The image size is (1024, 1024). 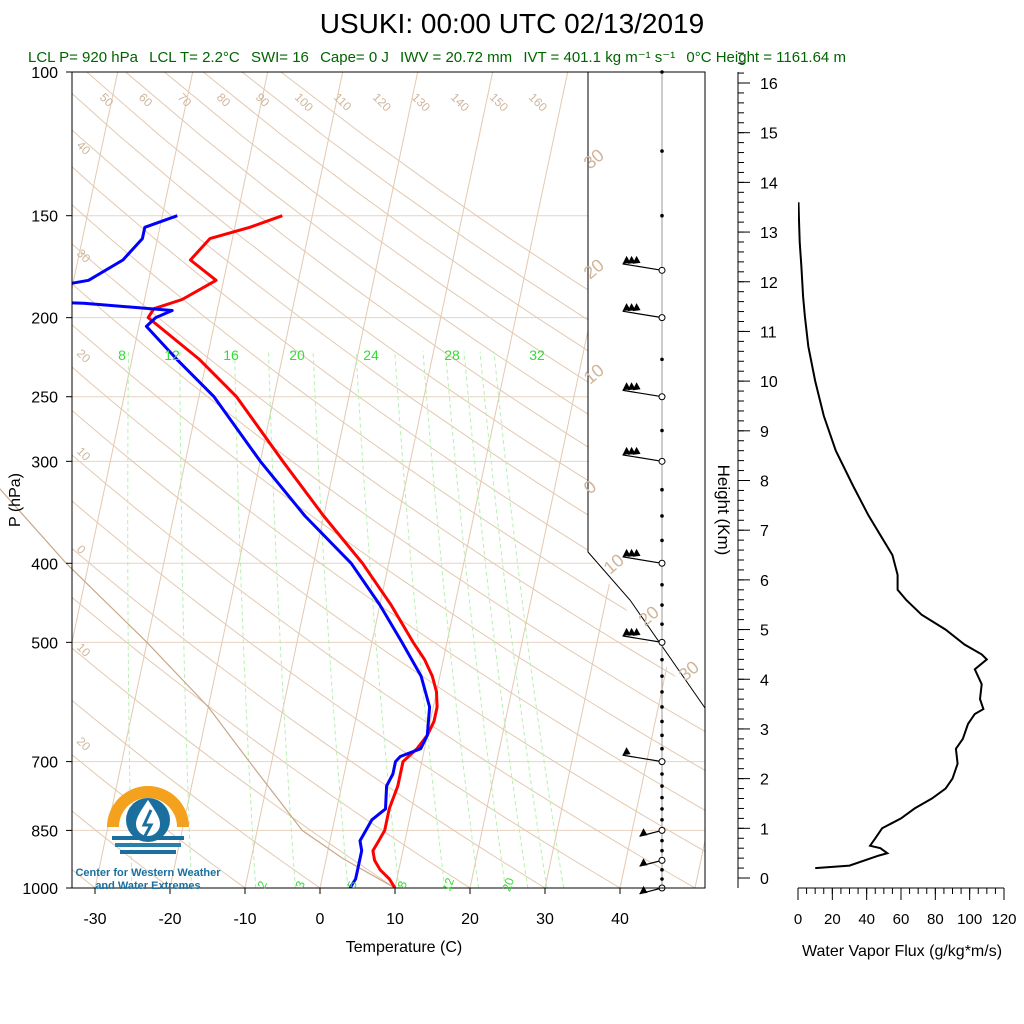 What do you see at coordinates (537, 355) in the screenshot?
I see `mixing-ratio-label: 32` at bounding box center [537, 355].